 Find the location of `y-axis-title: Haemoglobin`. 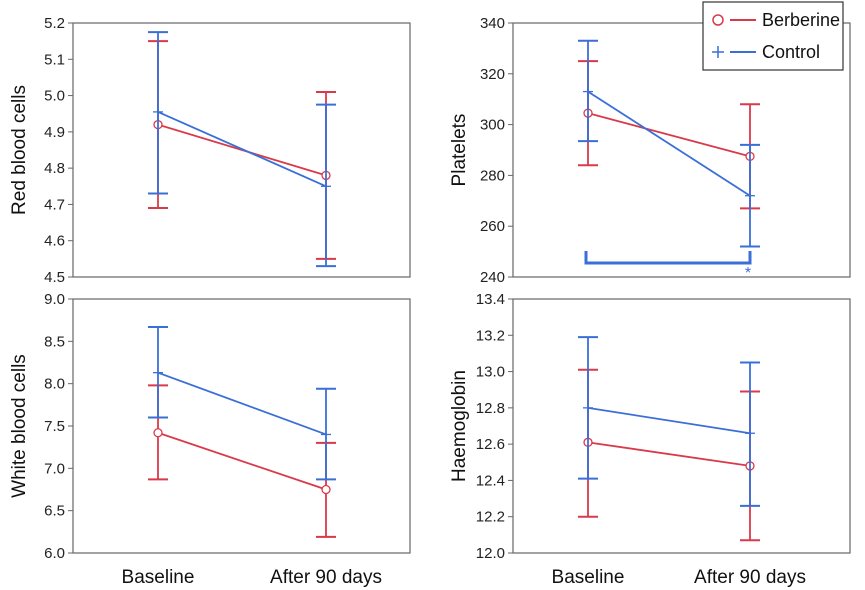

y-axis-title: Haemoglobin is located at coordinates (459, 426).